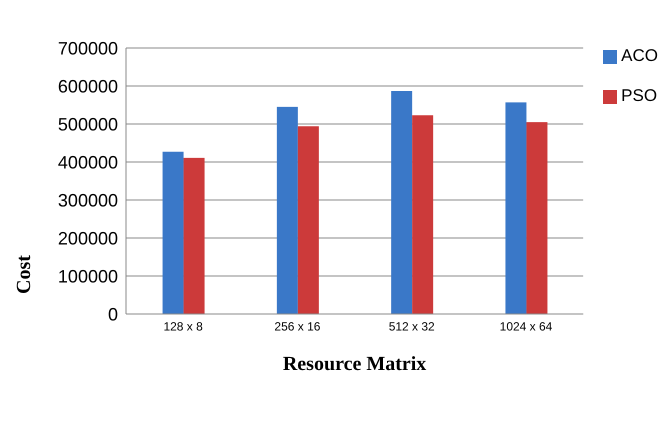  I want to click on x-tick-label: 128 x 8, so click(183, 327).